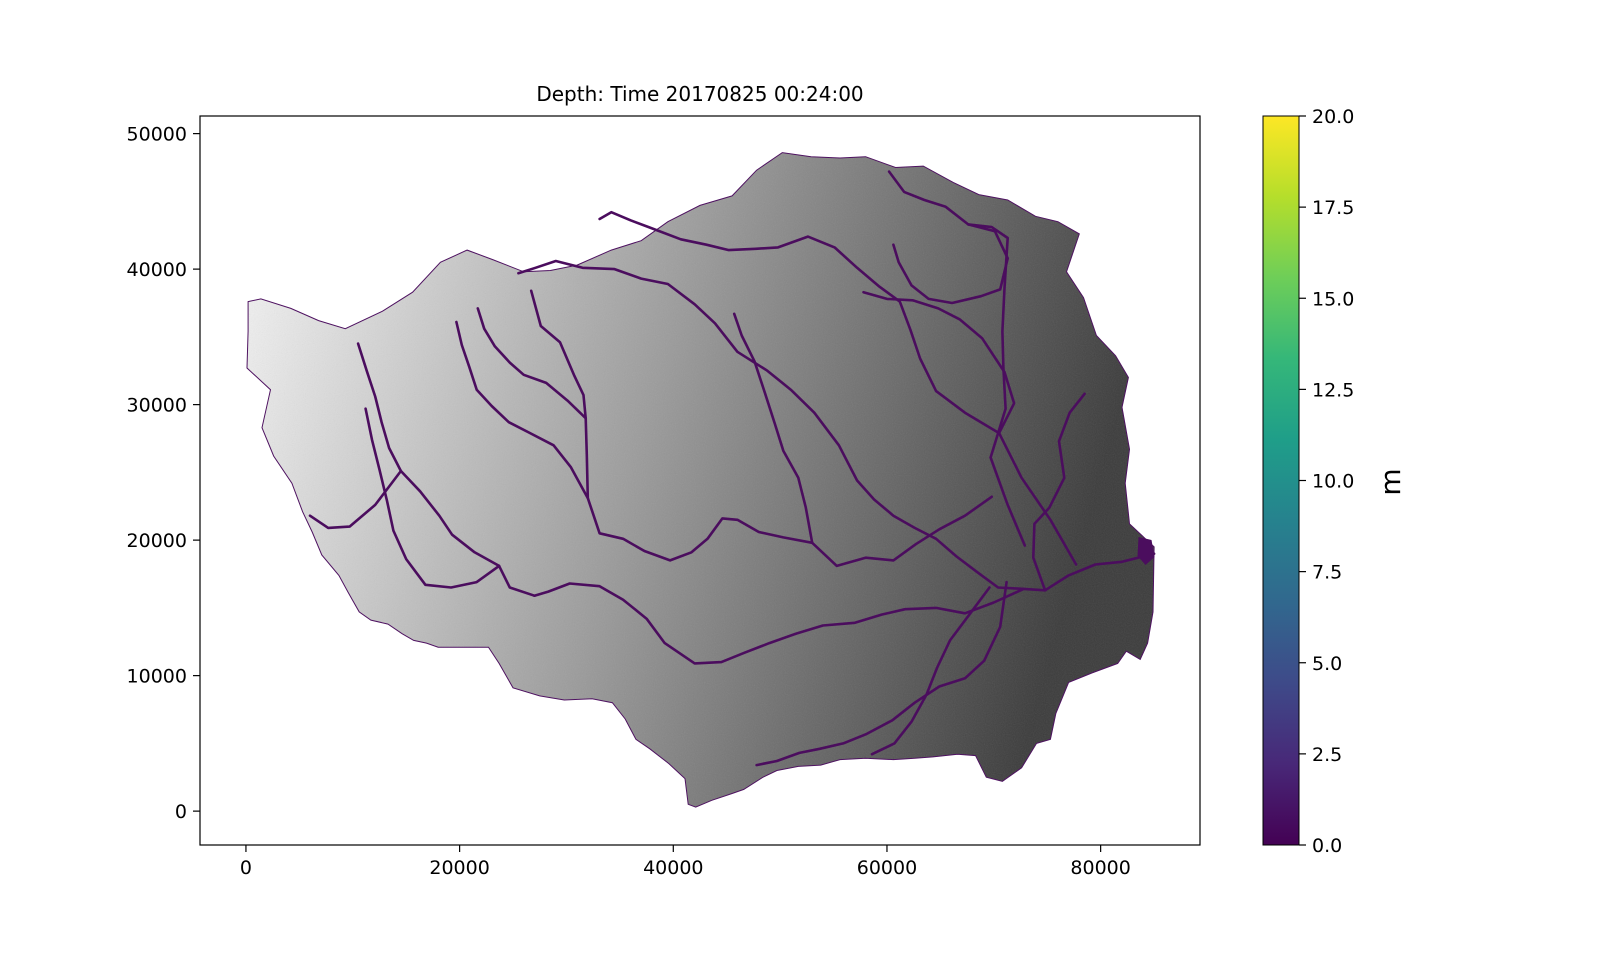  I want to click on chart-title: Depth: Time 20170825 00:24:00, so click(699, 94).